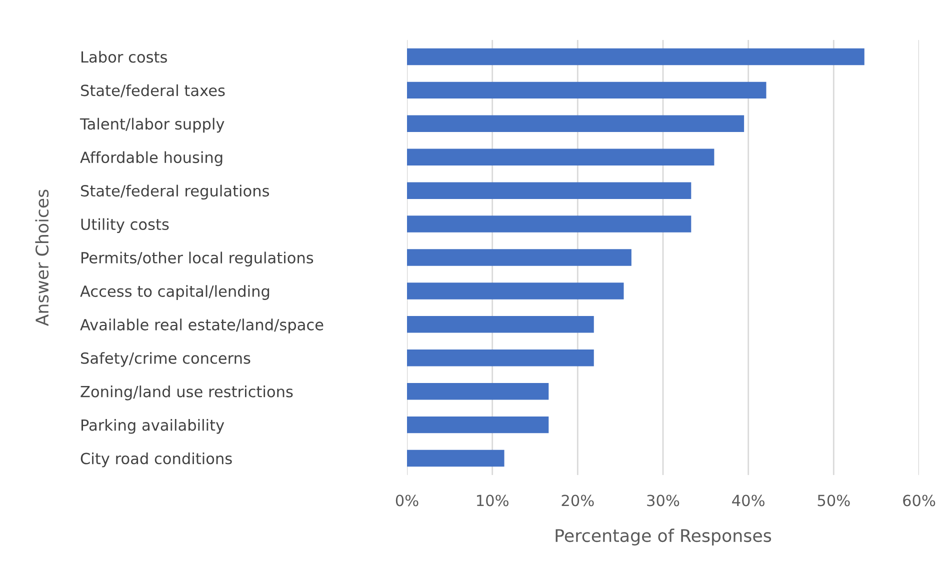 The height and width of the screenshot is (580, 952). Describe the element at coordinates (198, 259) in the screenshot. I see `y-tick-label: Permits/other local regulations` at that location.